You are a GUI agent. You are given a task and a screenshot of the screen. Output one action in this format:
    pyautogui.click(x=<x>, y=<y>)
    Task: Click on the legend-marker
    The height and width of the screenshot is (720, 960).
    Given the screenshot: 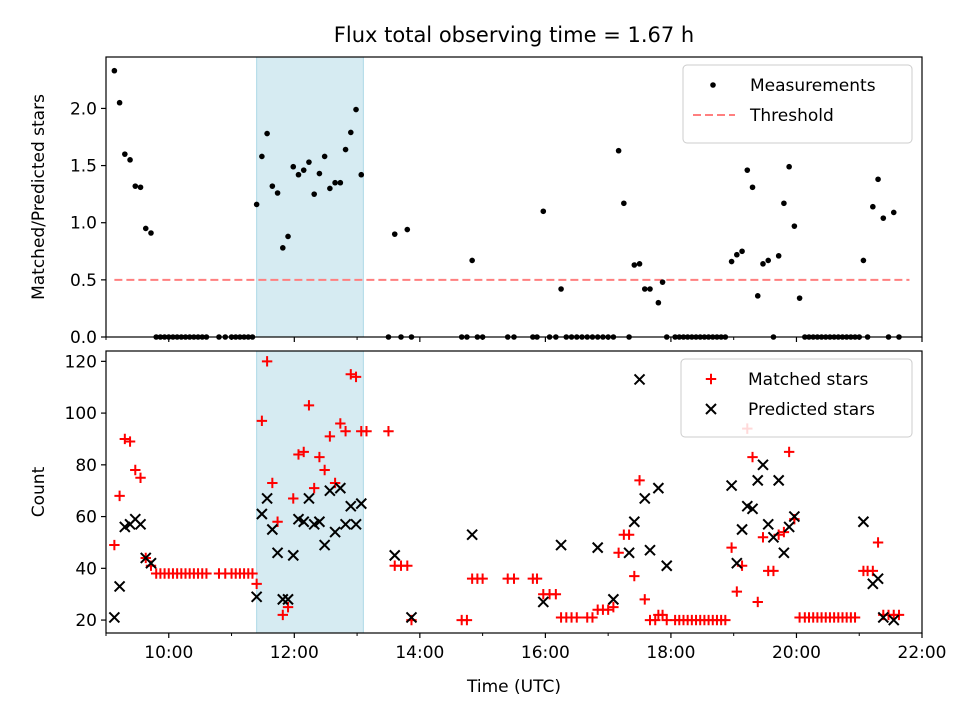 What is the action you would take?
    pyautogui.click(x=713, y=85)
    